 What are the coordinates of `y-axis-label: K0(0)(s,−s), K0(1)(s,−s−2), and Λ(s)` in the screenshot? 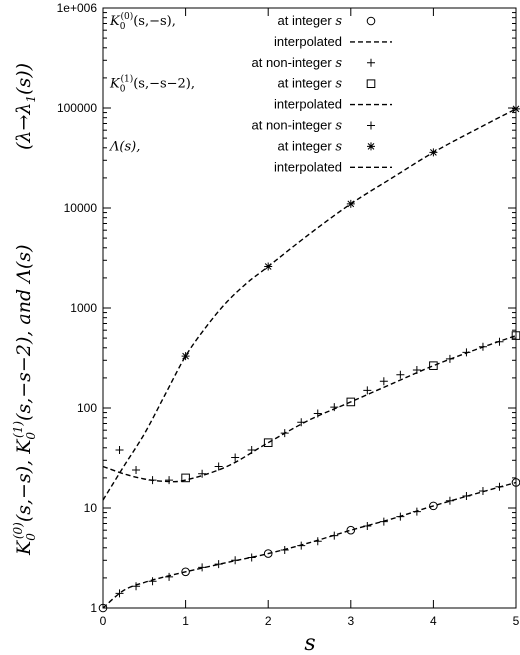 It's located at (24, 401).